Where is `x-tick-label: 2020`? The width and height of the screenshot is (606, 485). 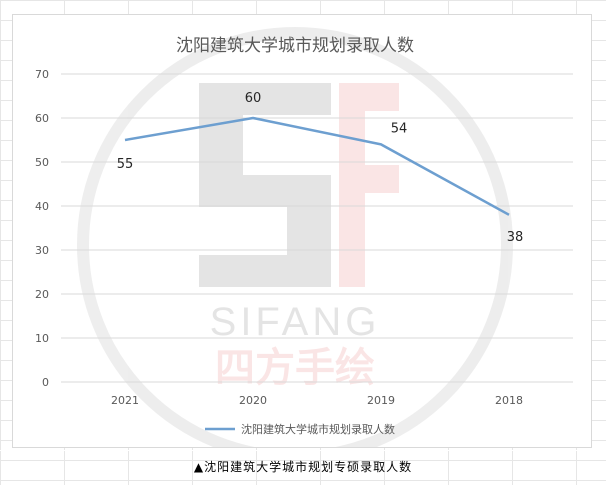 x-tick-label: 2020 is located at coordinates (253, 400).